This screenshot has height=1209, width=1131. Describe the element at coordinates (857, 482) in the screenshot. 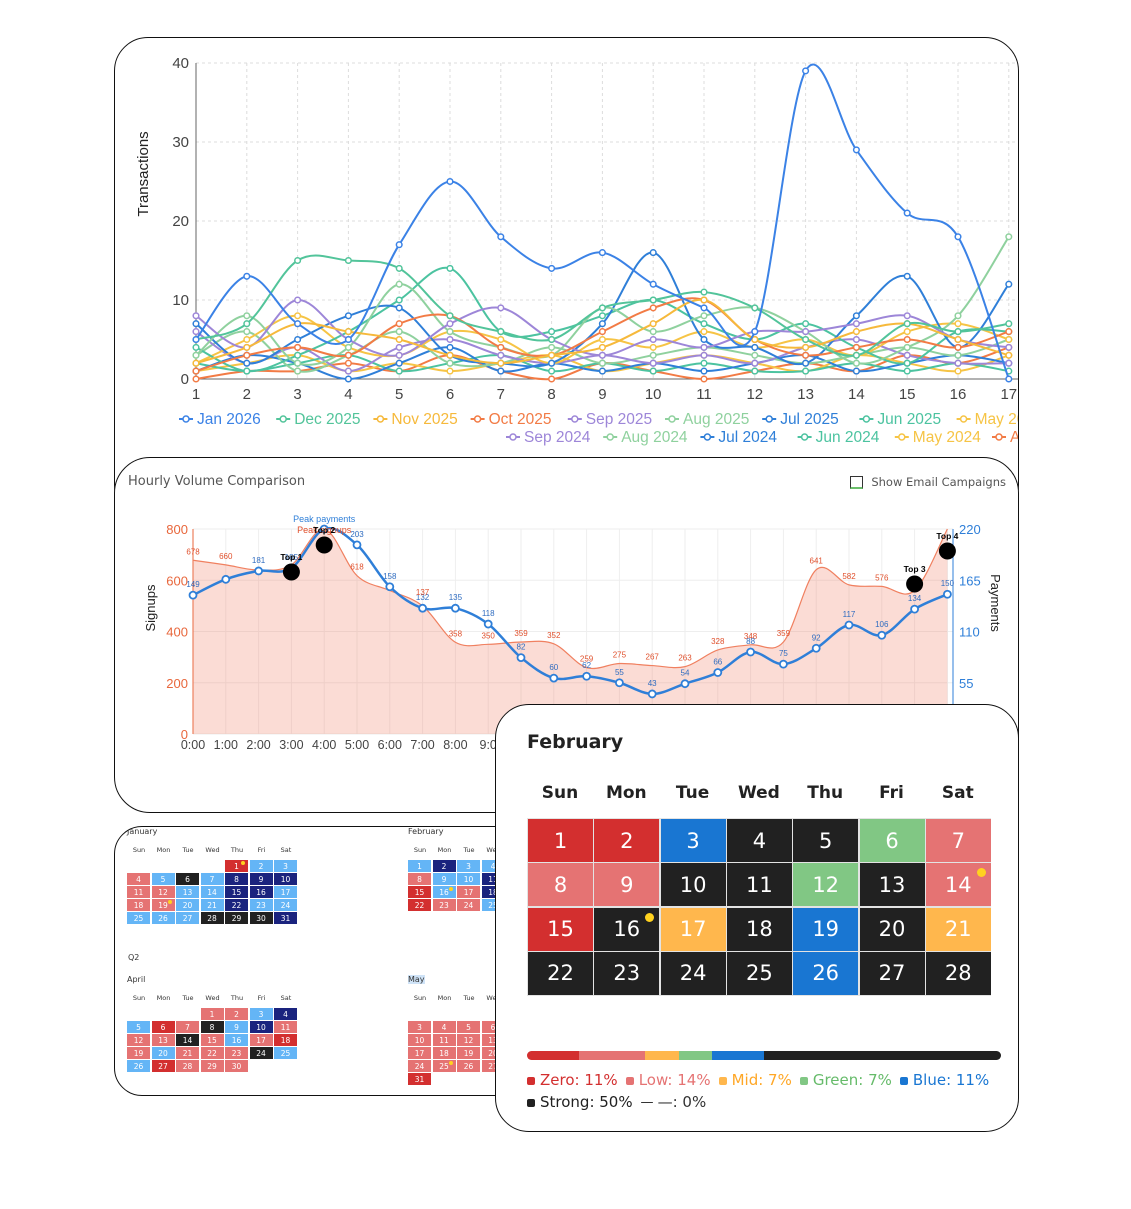

I see `checkbox` at that location.